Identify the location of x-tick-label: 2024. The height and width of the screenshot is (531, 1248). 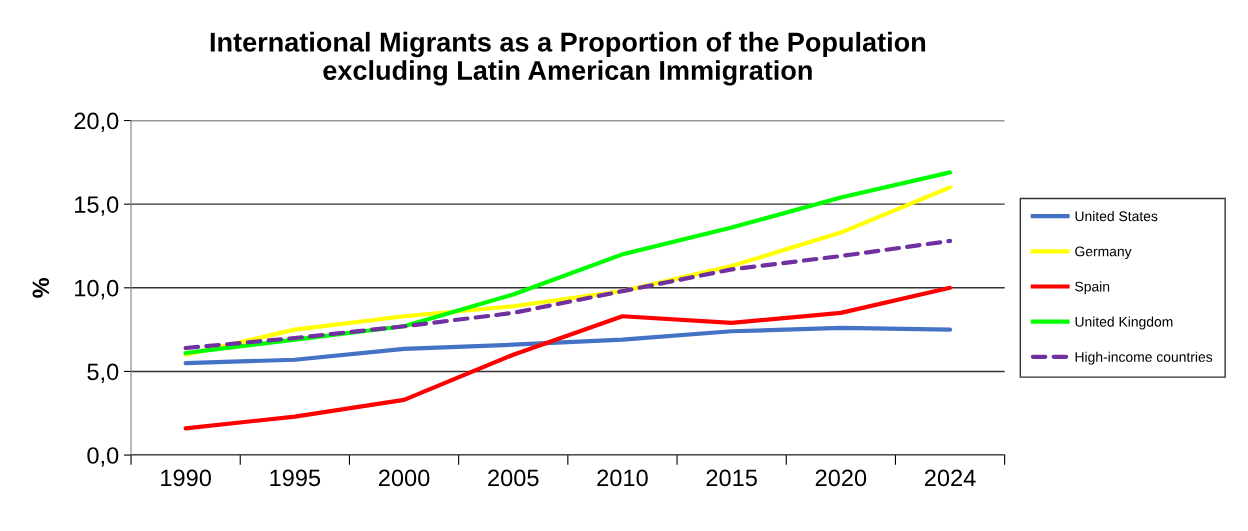
(950, 478).